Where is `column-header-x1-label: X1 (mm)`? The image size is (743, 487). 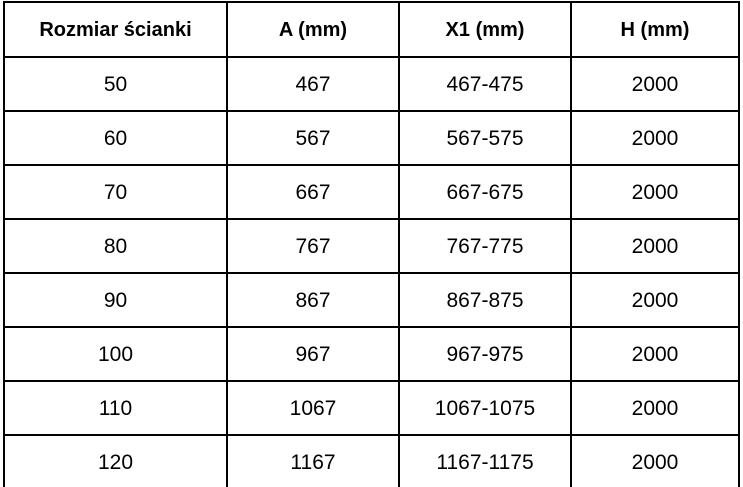 column-header-x1-label: X1 (mm) is located at coordinates (485, 29).